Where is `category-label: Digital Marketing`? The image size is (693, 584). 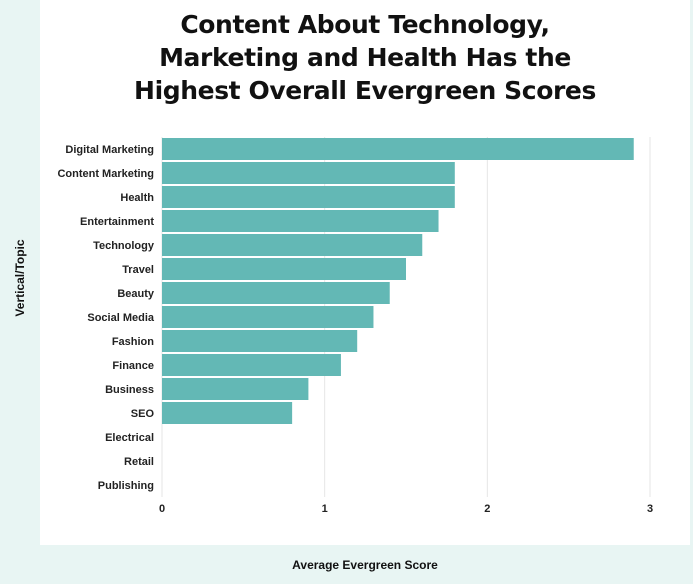
category-label: Digital Marketing is located at coordinates (109, 150).